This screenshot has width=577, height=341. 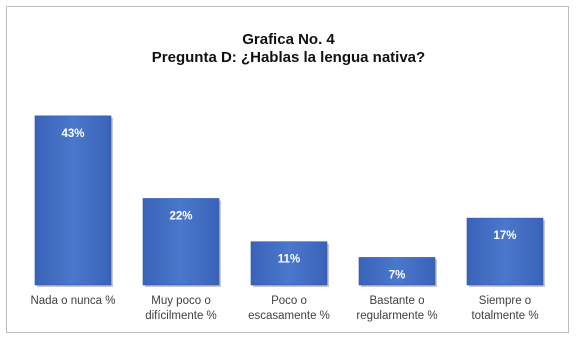 What do you see at coordinates (72, 134) in the screenshot?
I see `data-label: 43%` at bounding box center [72, 134].